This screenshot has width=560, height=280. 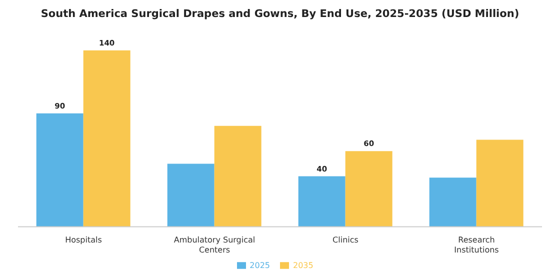 I want to click on x-tick-label: Research Institutions, so click(x=476, y=245).